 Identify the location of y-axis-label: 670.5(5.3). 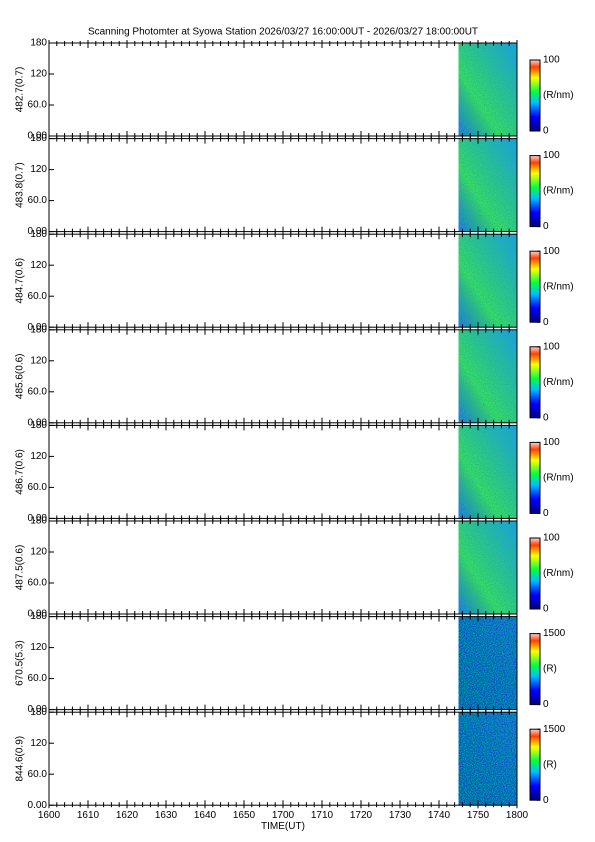
(20, 663).